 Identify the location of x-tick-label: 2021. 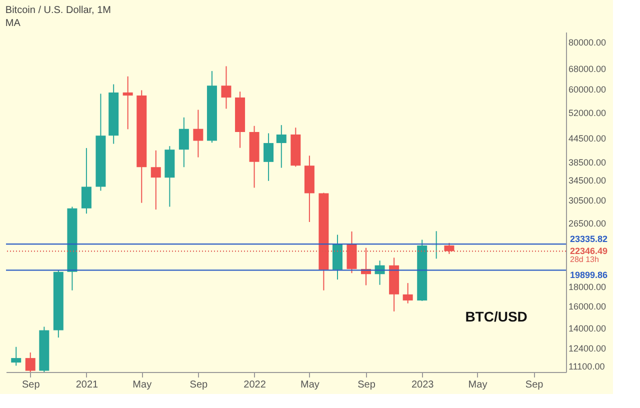
(87, 385).